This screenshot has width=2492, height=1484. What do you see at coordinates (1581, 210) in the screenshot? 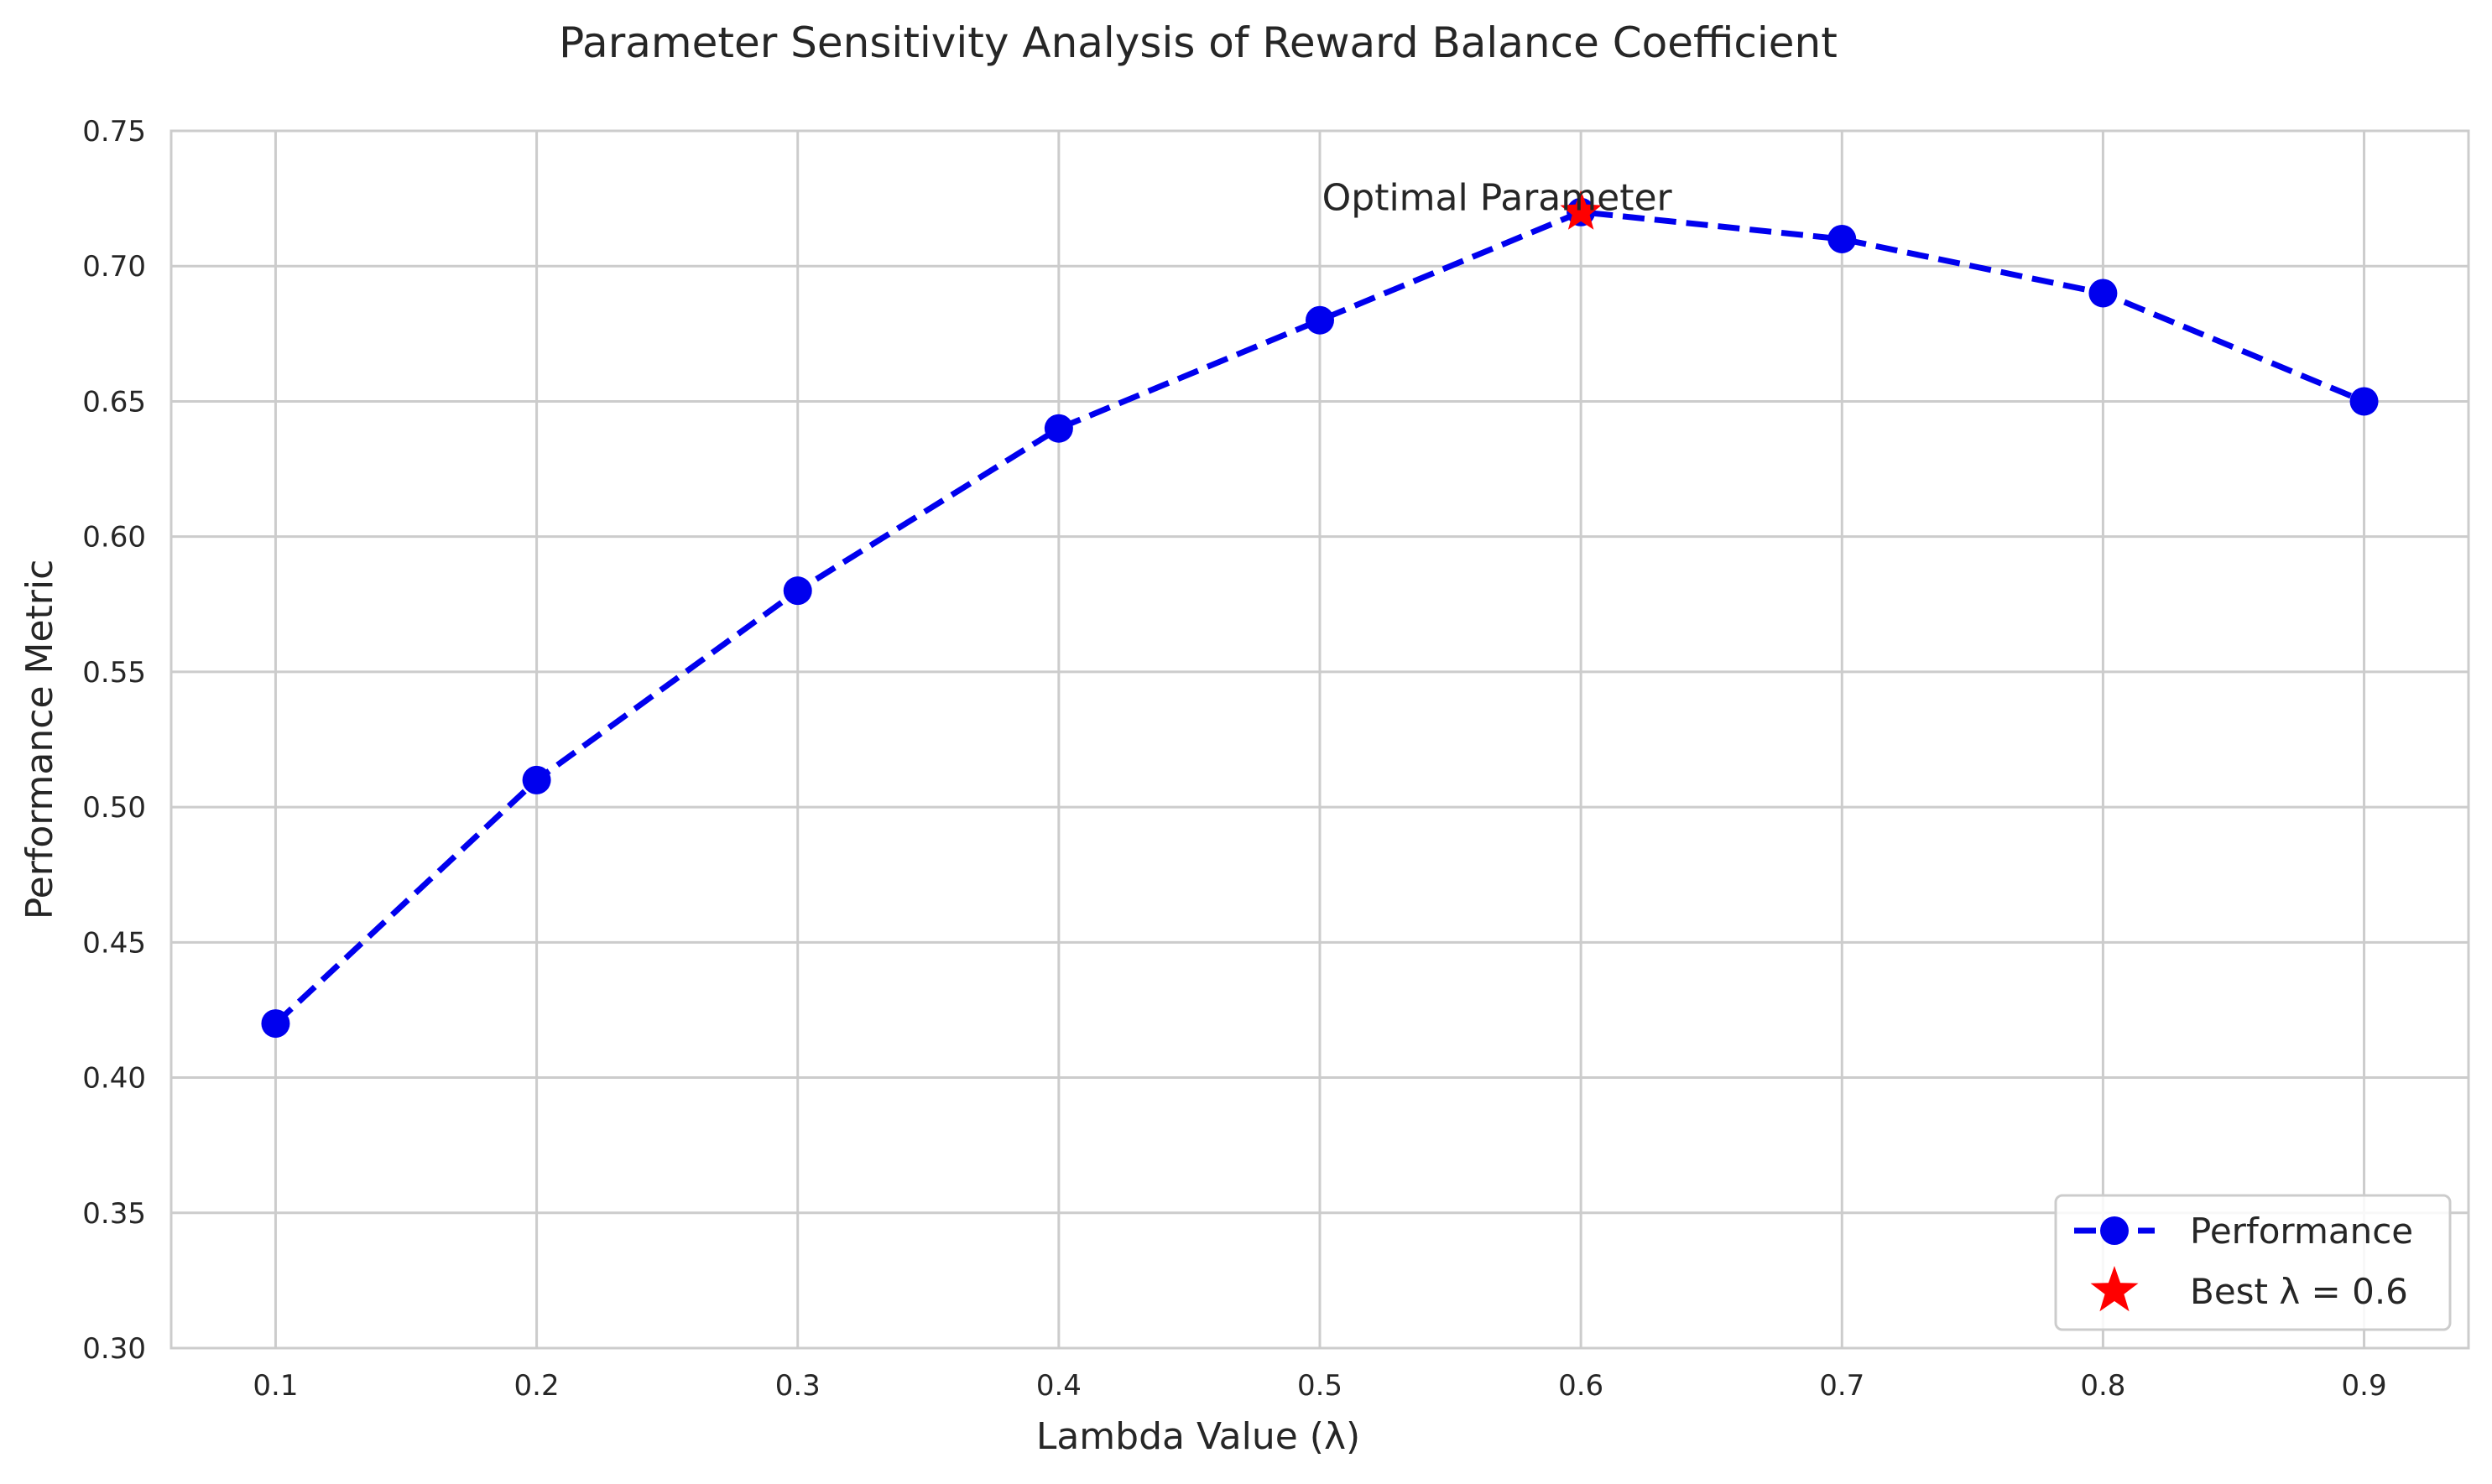
I see `best-lambda-star` at bounding box center [1581, 210].